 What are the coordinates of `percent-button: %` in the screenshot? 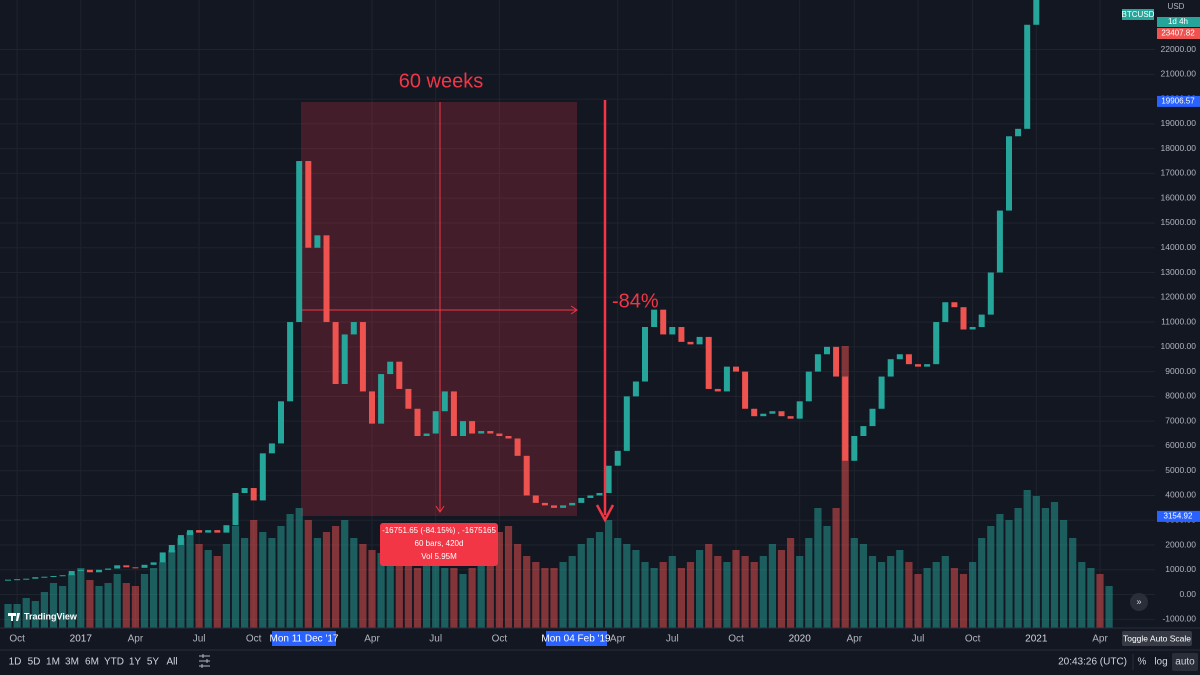 It's located at (1142, 662).